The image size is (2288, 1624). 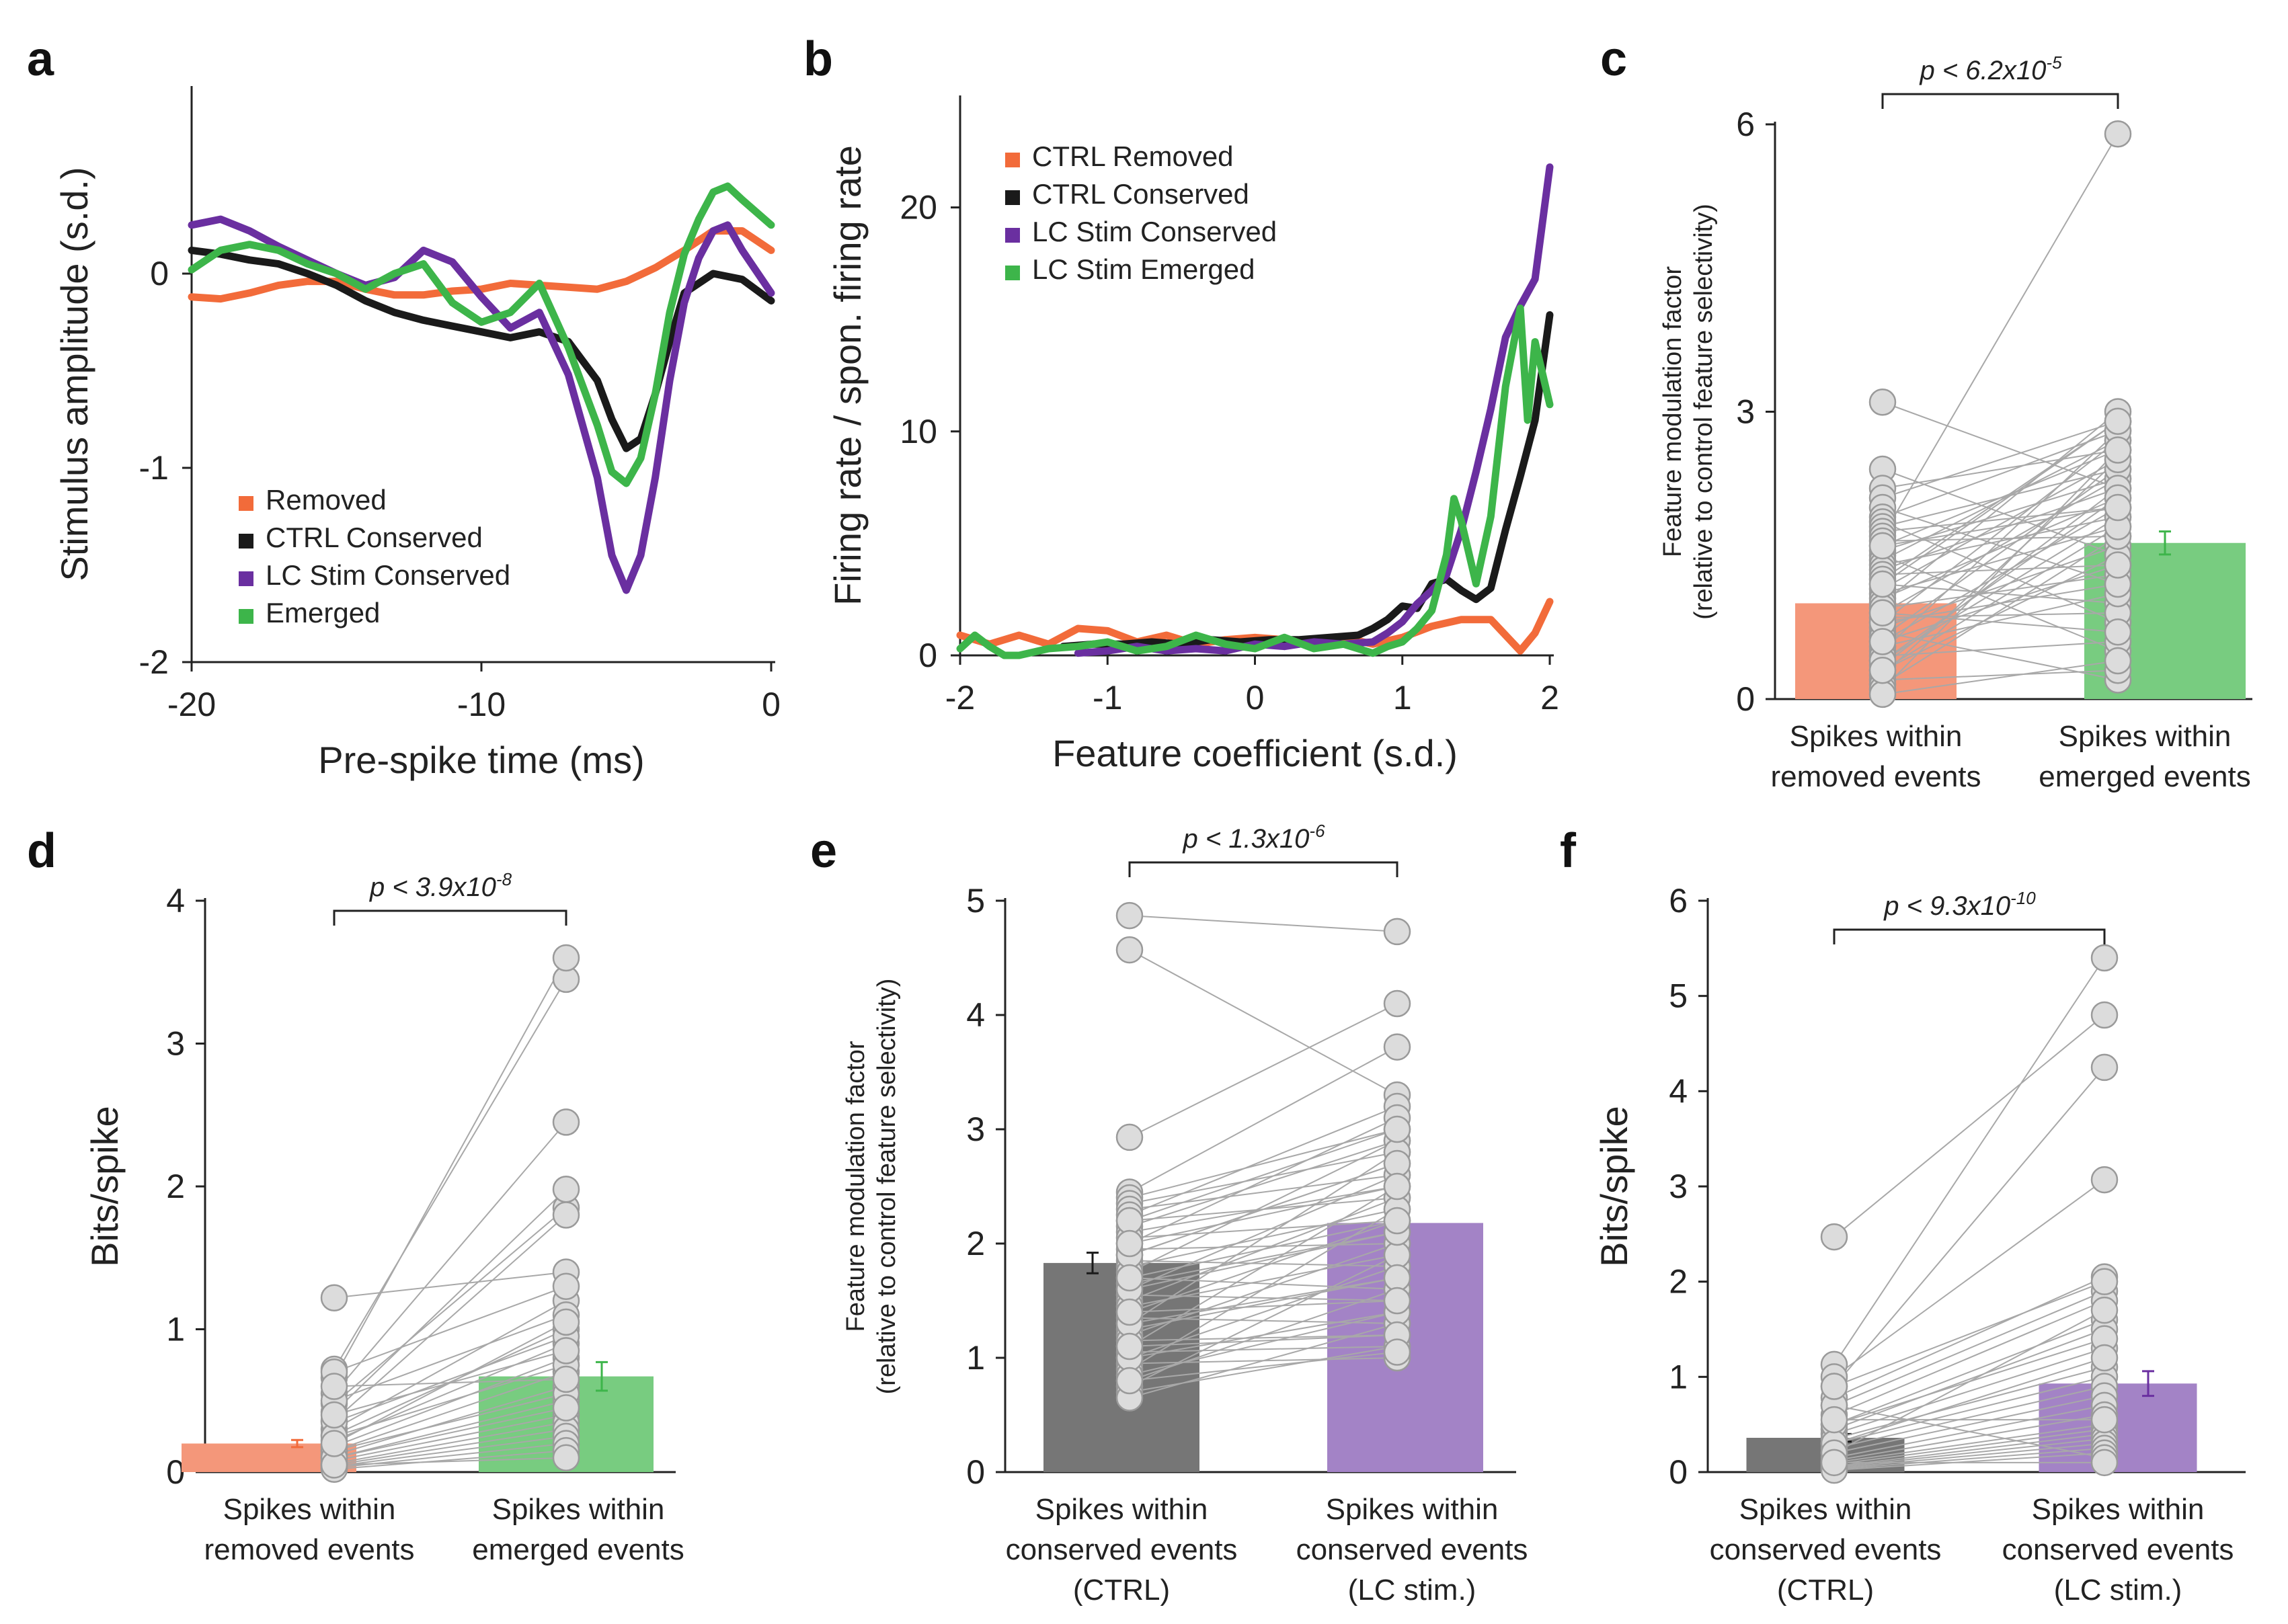 I want to click on y-tick-label: -1, so click(x=154, y=468).